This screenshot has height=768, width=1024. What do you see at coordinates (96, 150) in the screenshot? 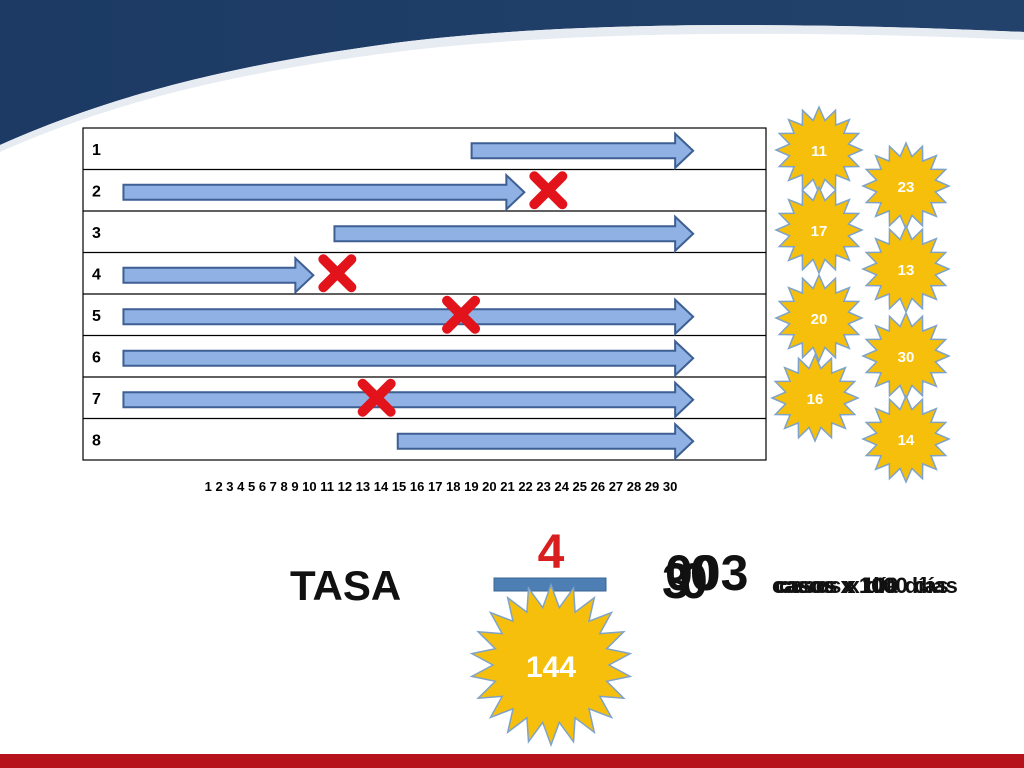
I see `row-label: 1` at bounding box center [96, 150].